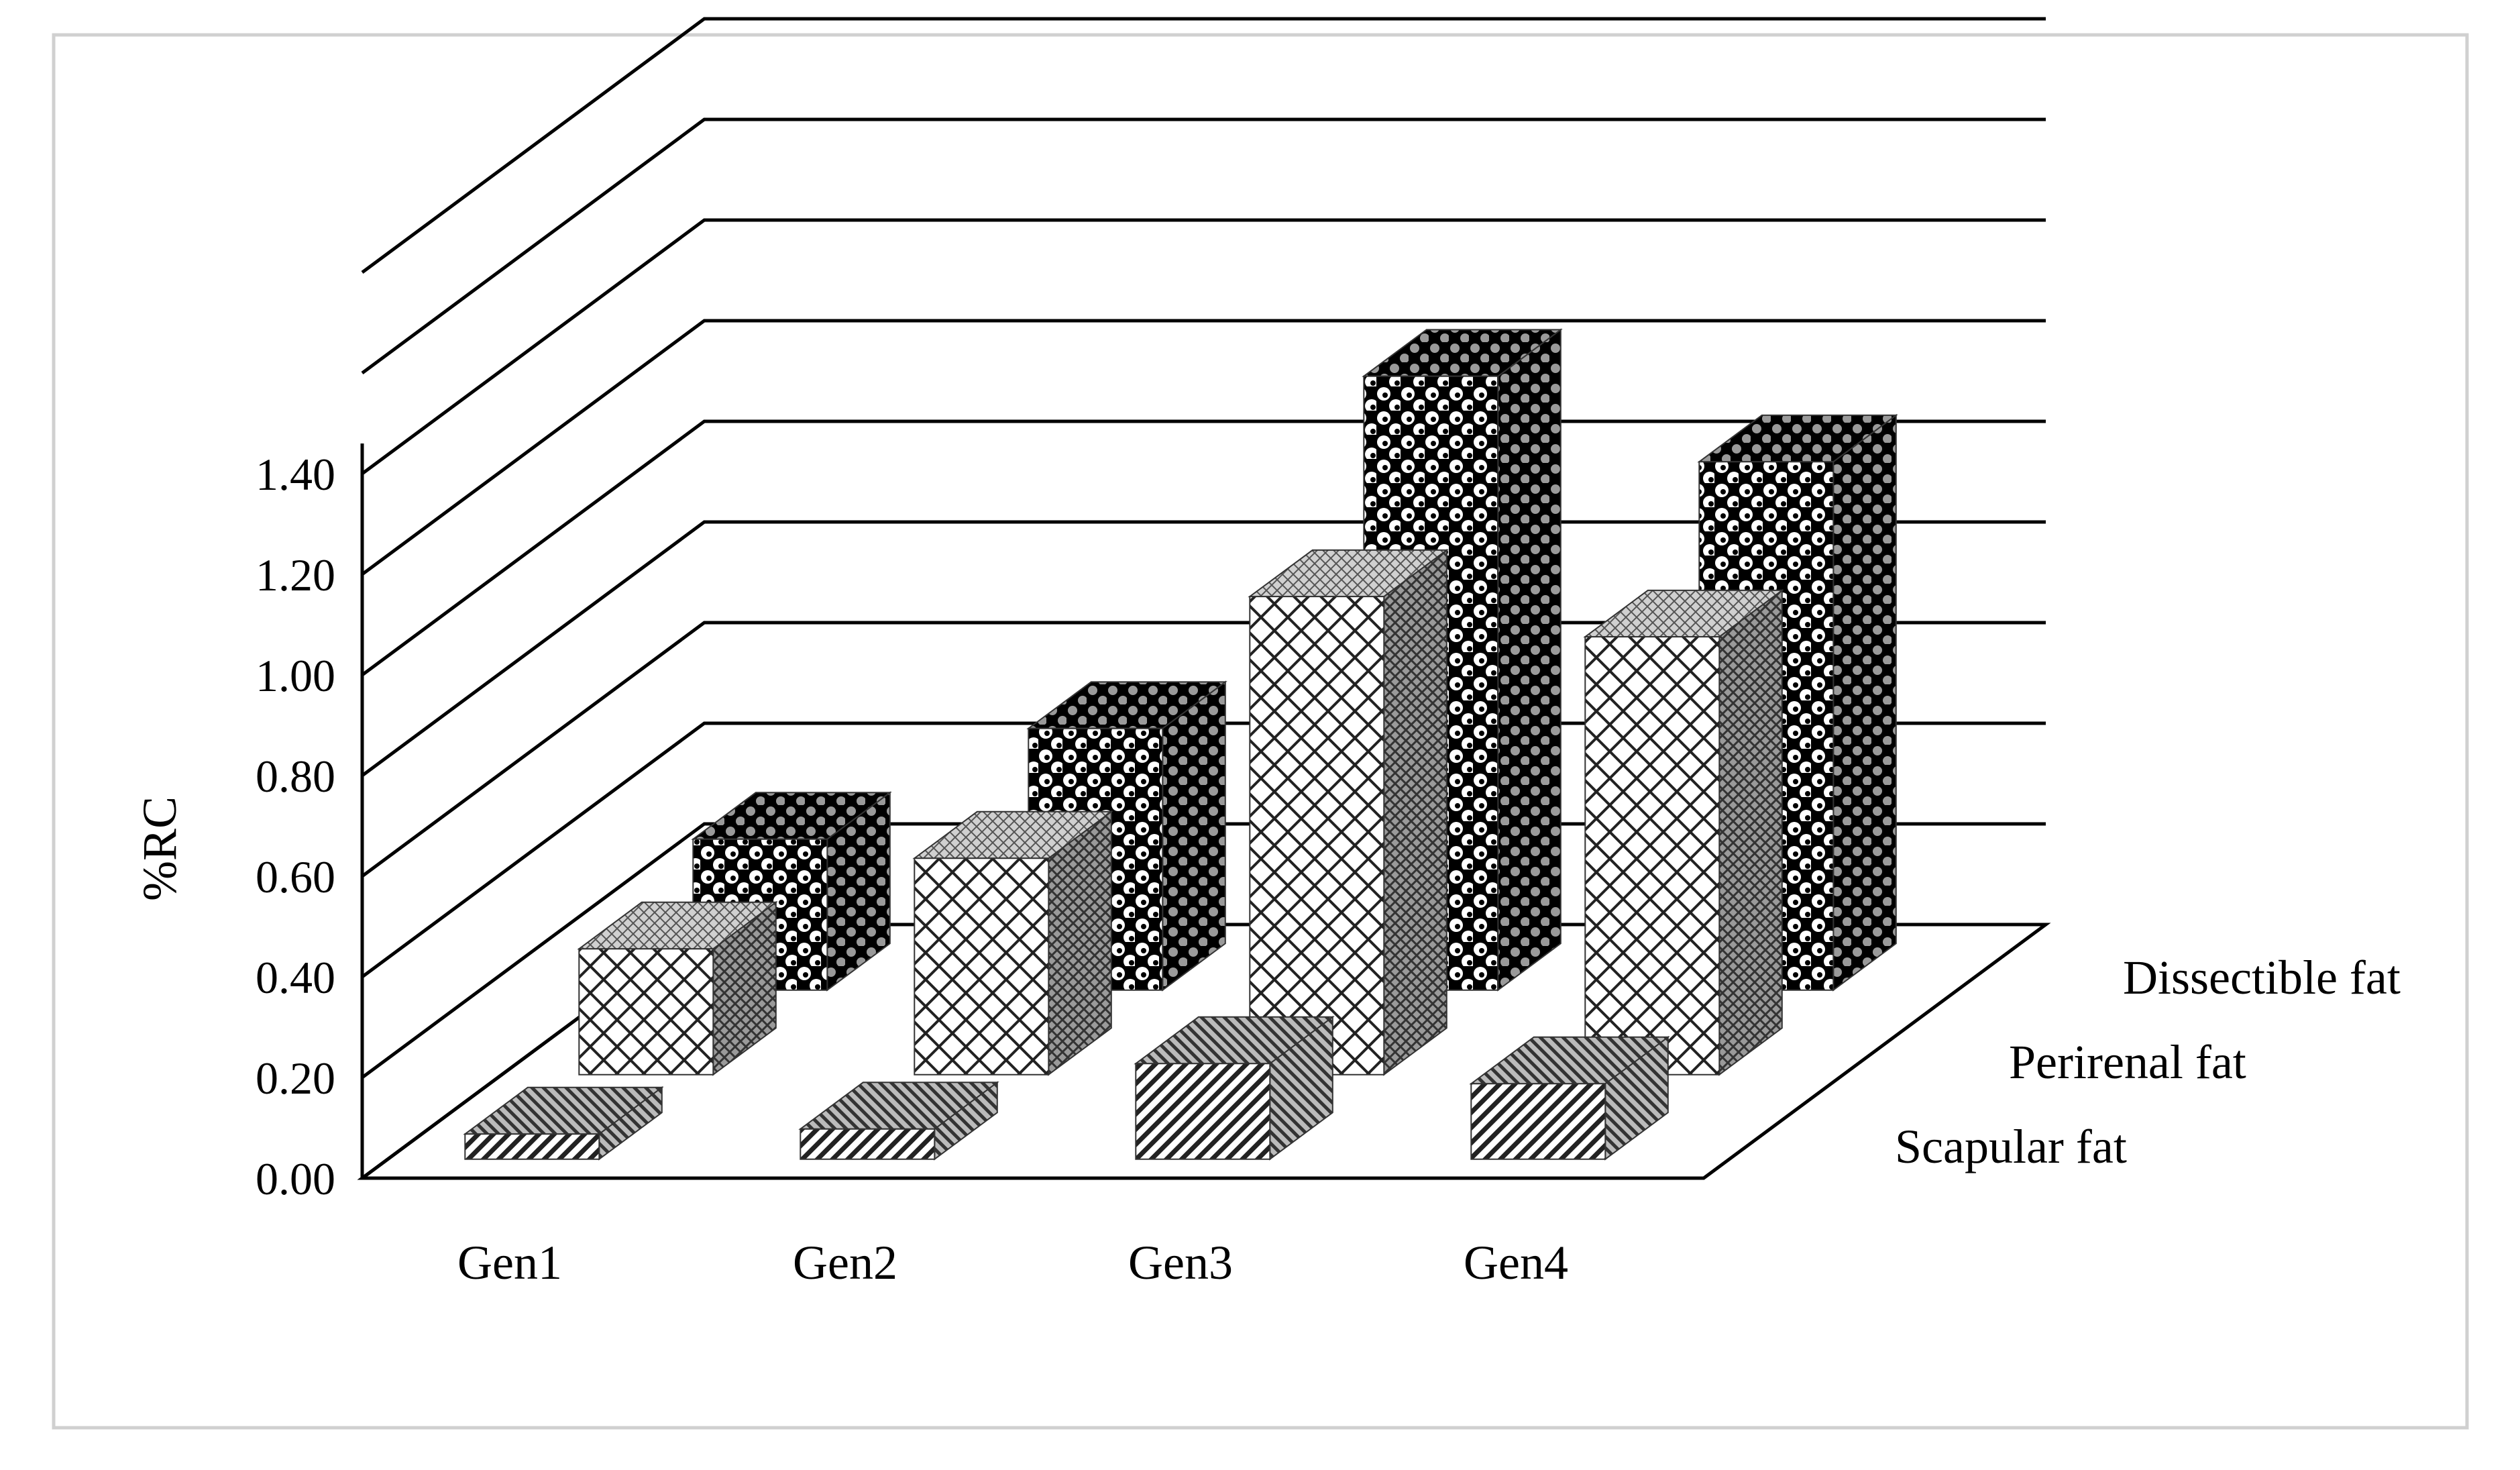 The height and width of the screenshot is (1470, 2520). Describe the element at coordinates (295, 1079) in the screenshot. I see `y-tick-label: 0.20` at that location.